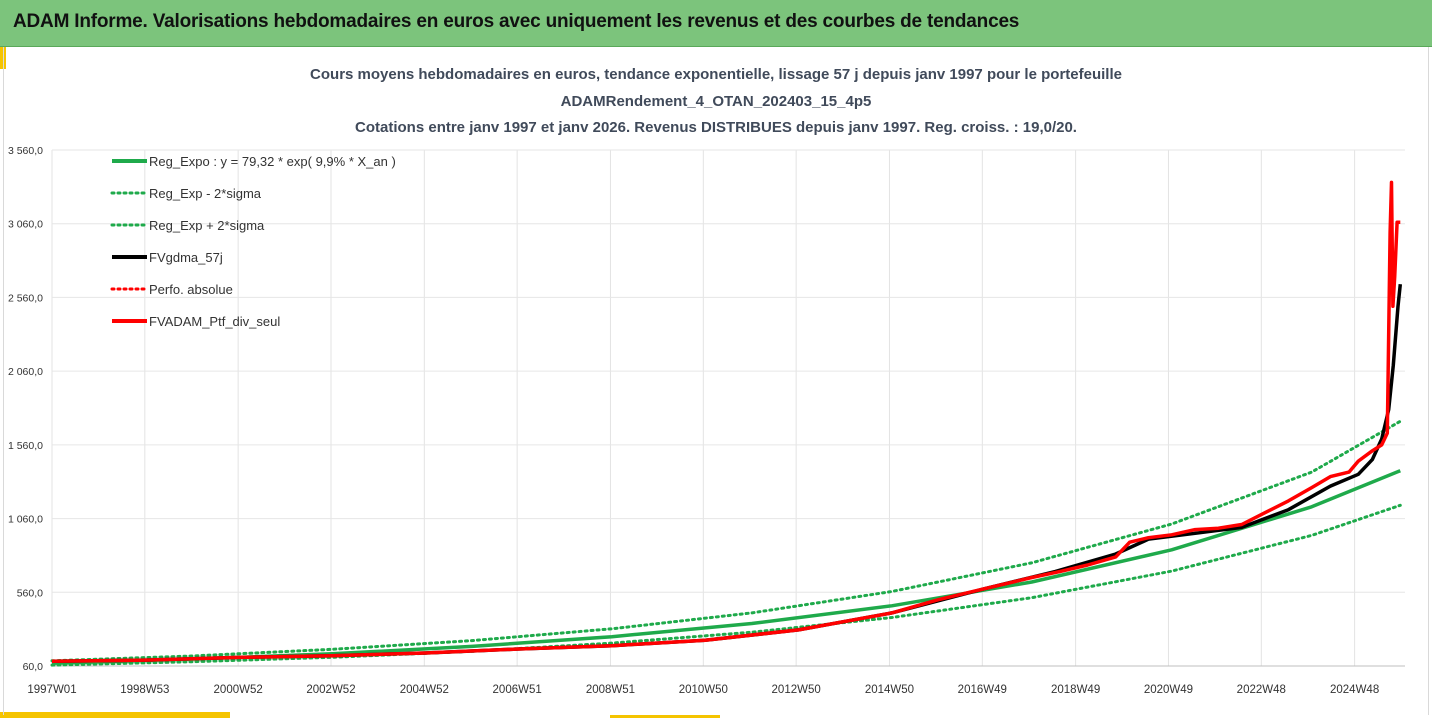  I want to click on y-tick-label: 3 060,0, so click(25, 225).